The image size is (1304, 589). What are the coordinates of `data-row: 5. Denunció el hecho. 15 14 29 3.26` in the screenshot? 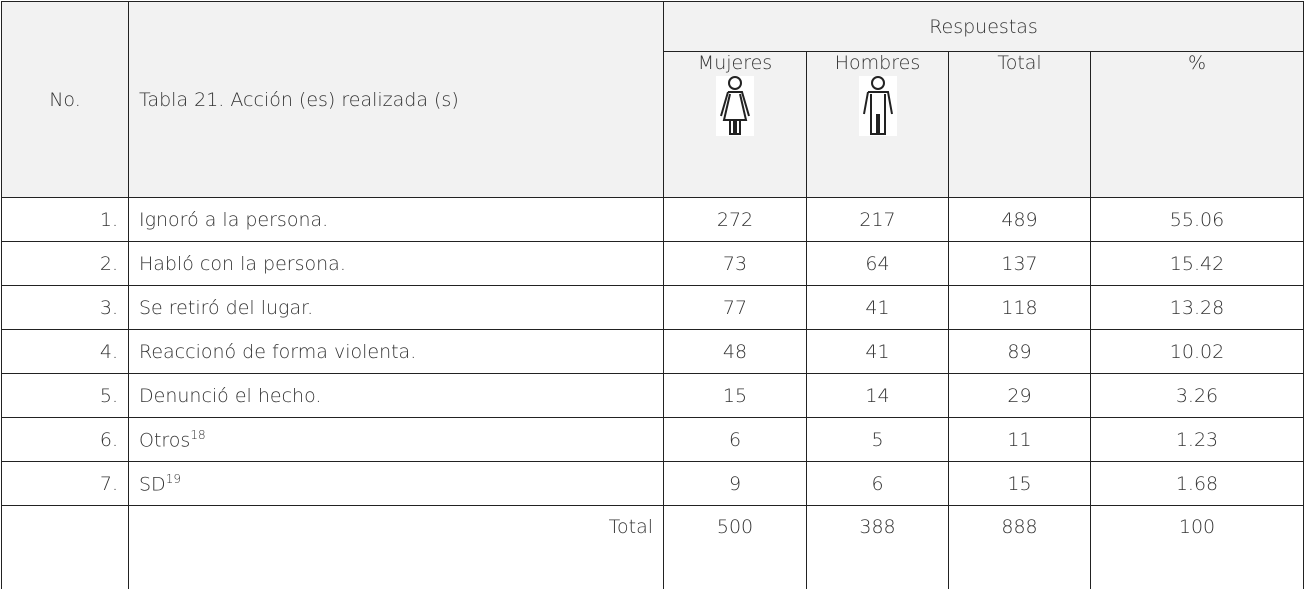 It's located at (652, 395).